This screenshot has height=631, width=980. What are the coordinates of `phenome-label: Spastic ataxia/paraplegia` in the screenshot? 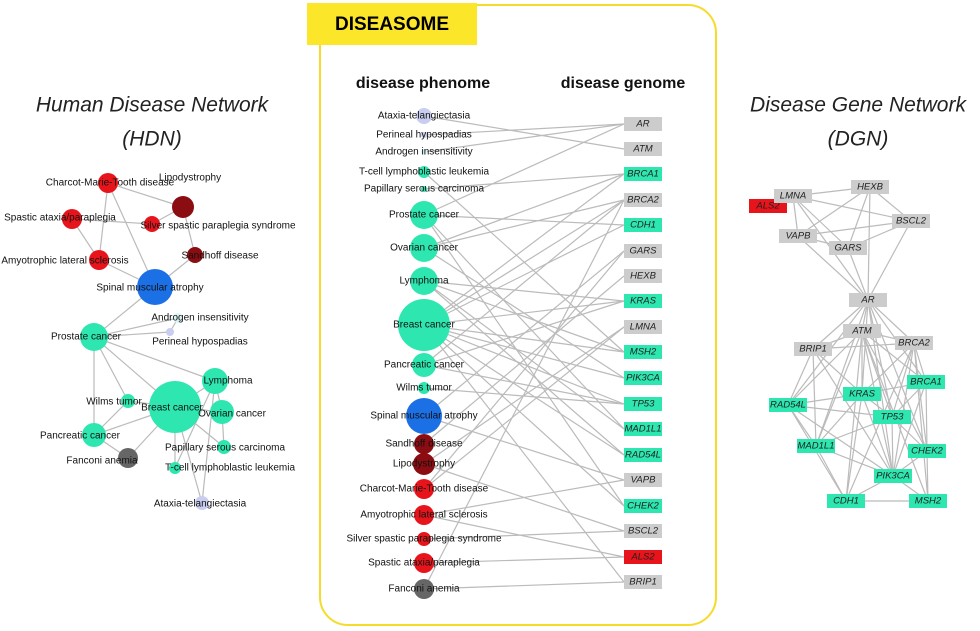 It's located at (424, 563).